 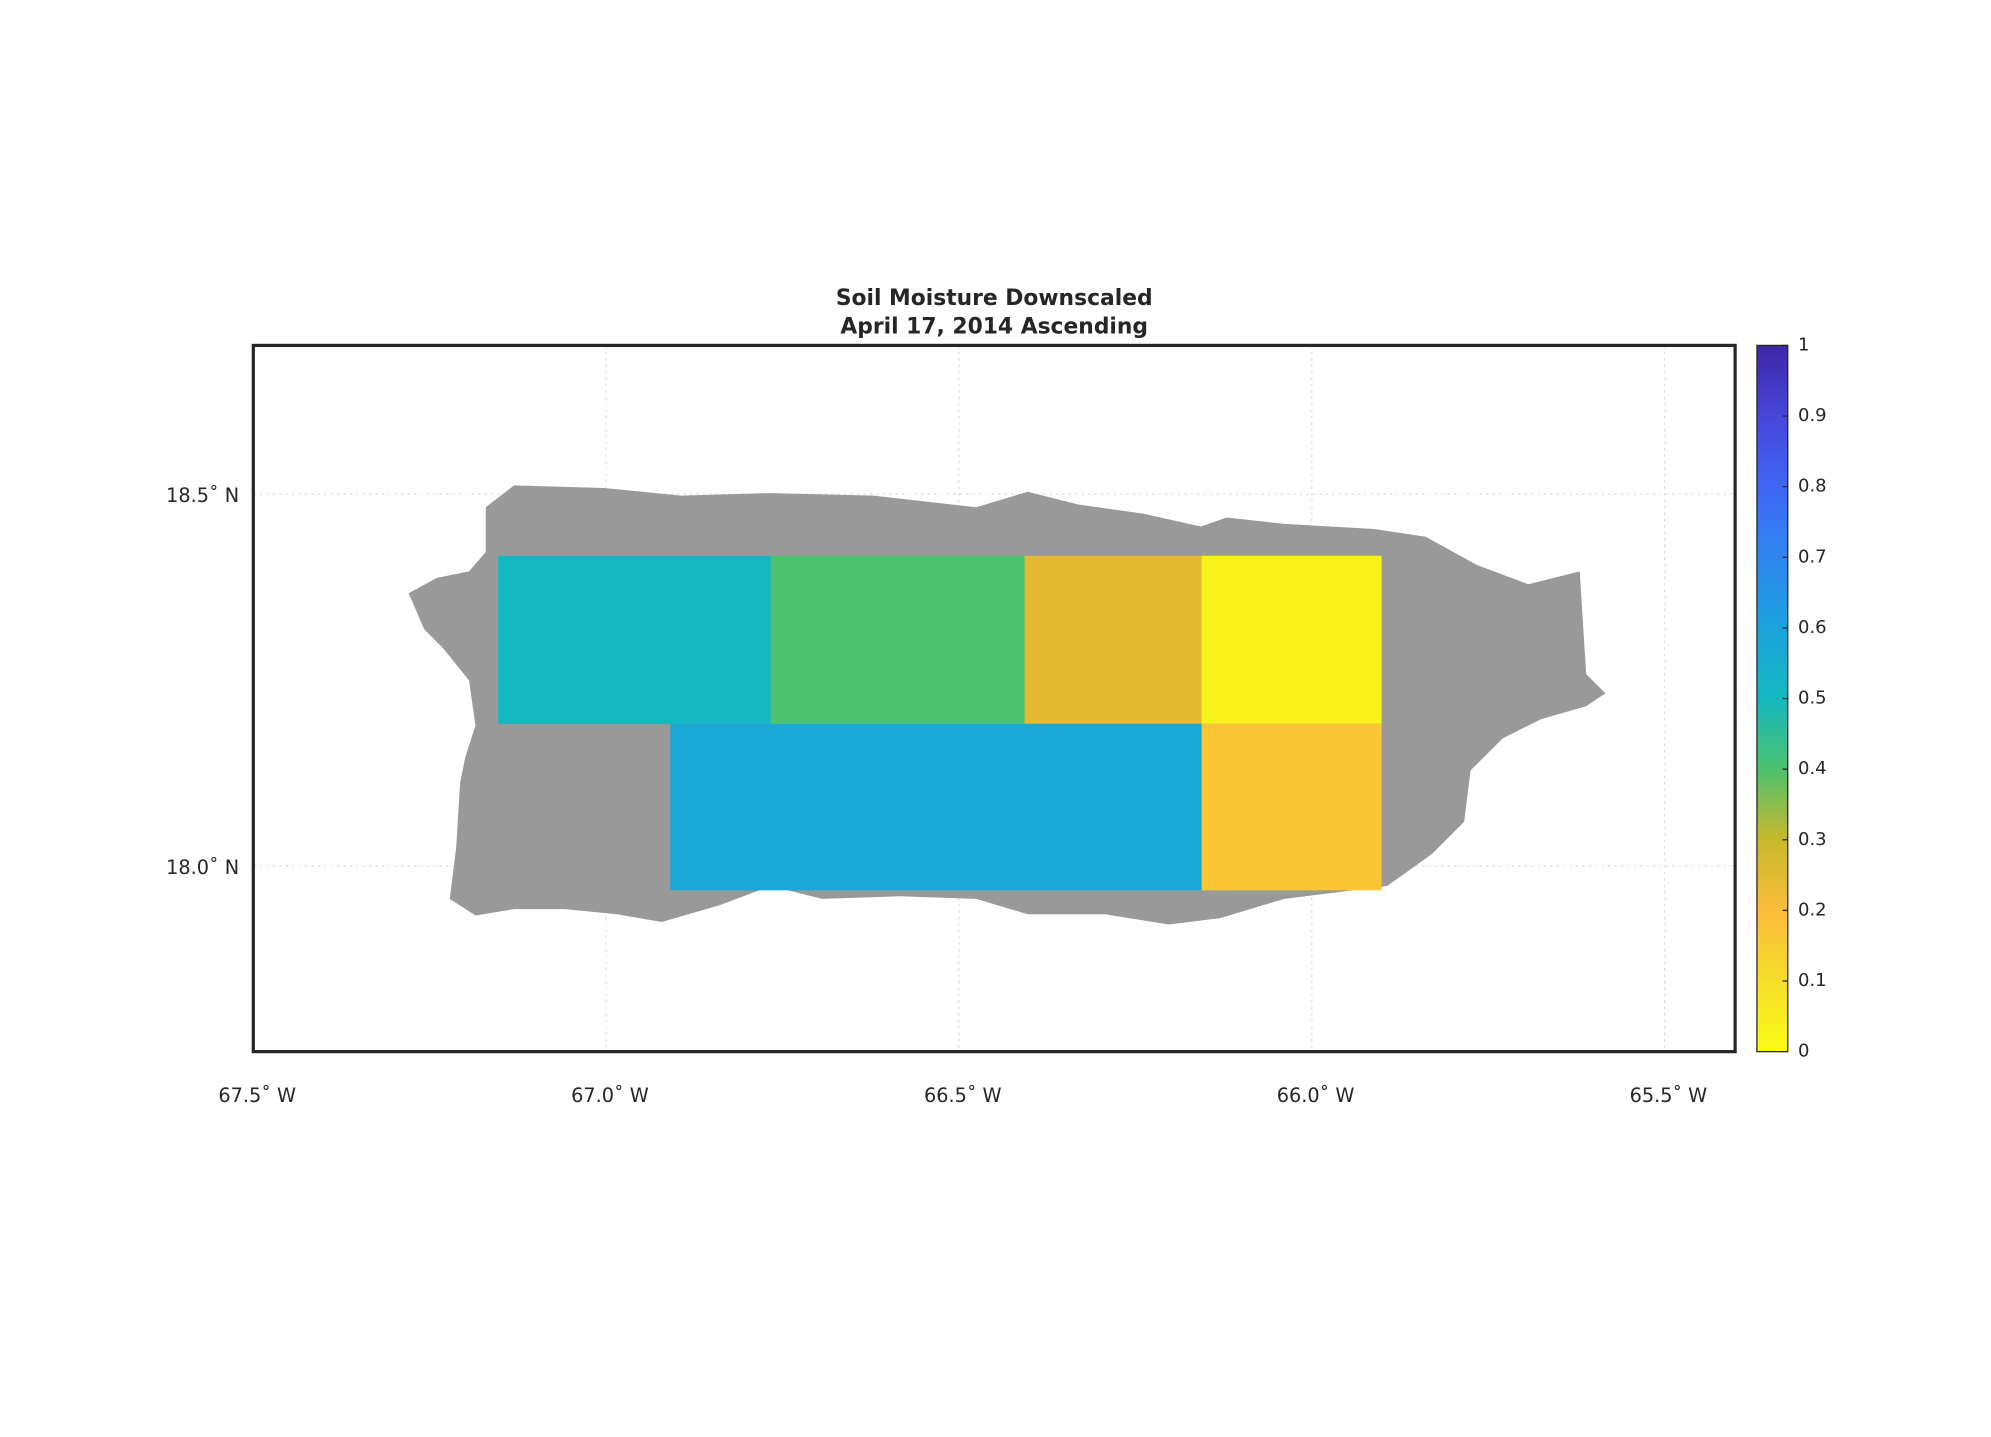 What do you see at coordinates (1669, 1095) in the screenshot?
I see `x-tick-label: 65.5˚ W` at bounding box center [1669, 1095].